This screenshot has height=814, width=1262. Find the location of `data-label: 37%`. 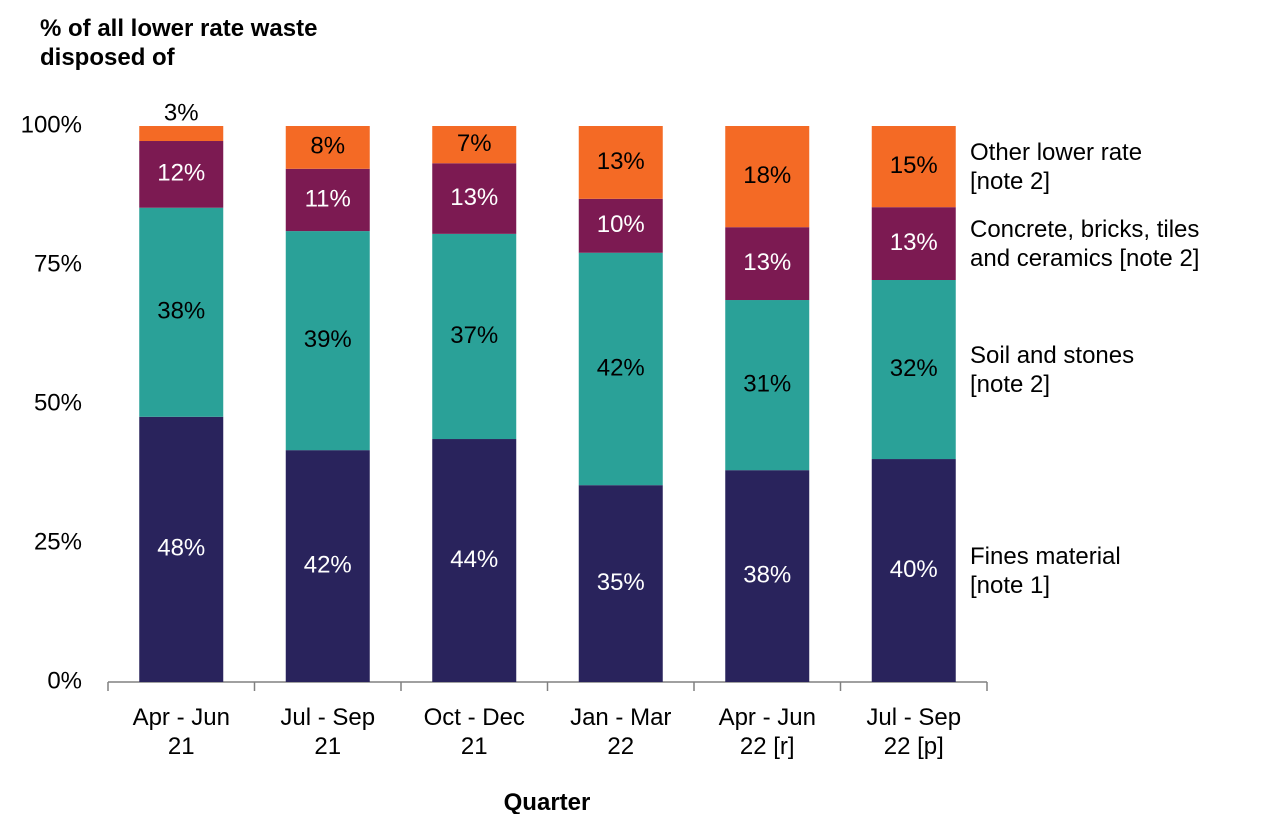

data-label: 37% is located at coordinates (474, 335).